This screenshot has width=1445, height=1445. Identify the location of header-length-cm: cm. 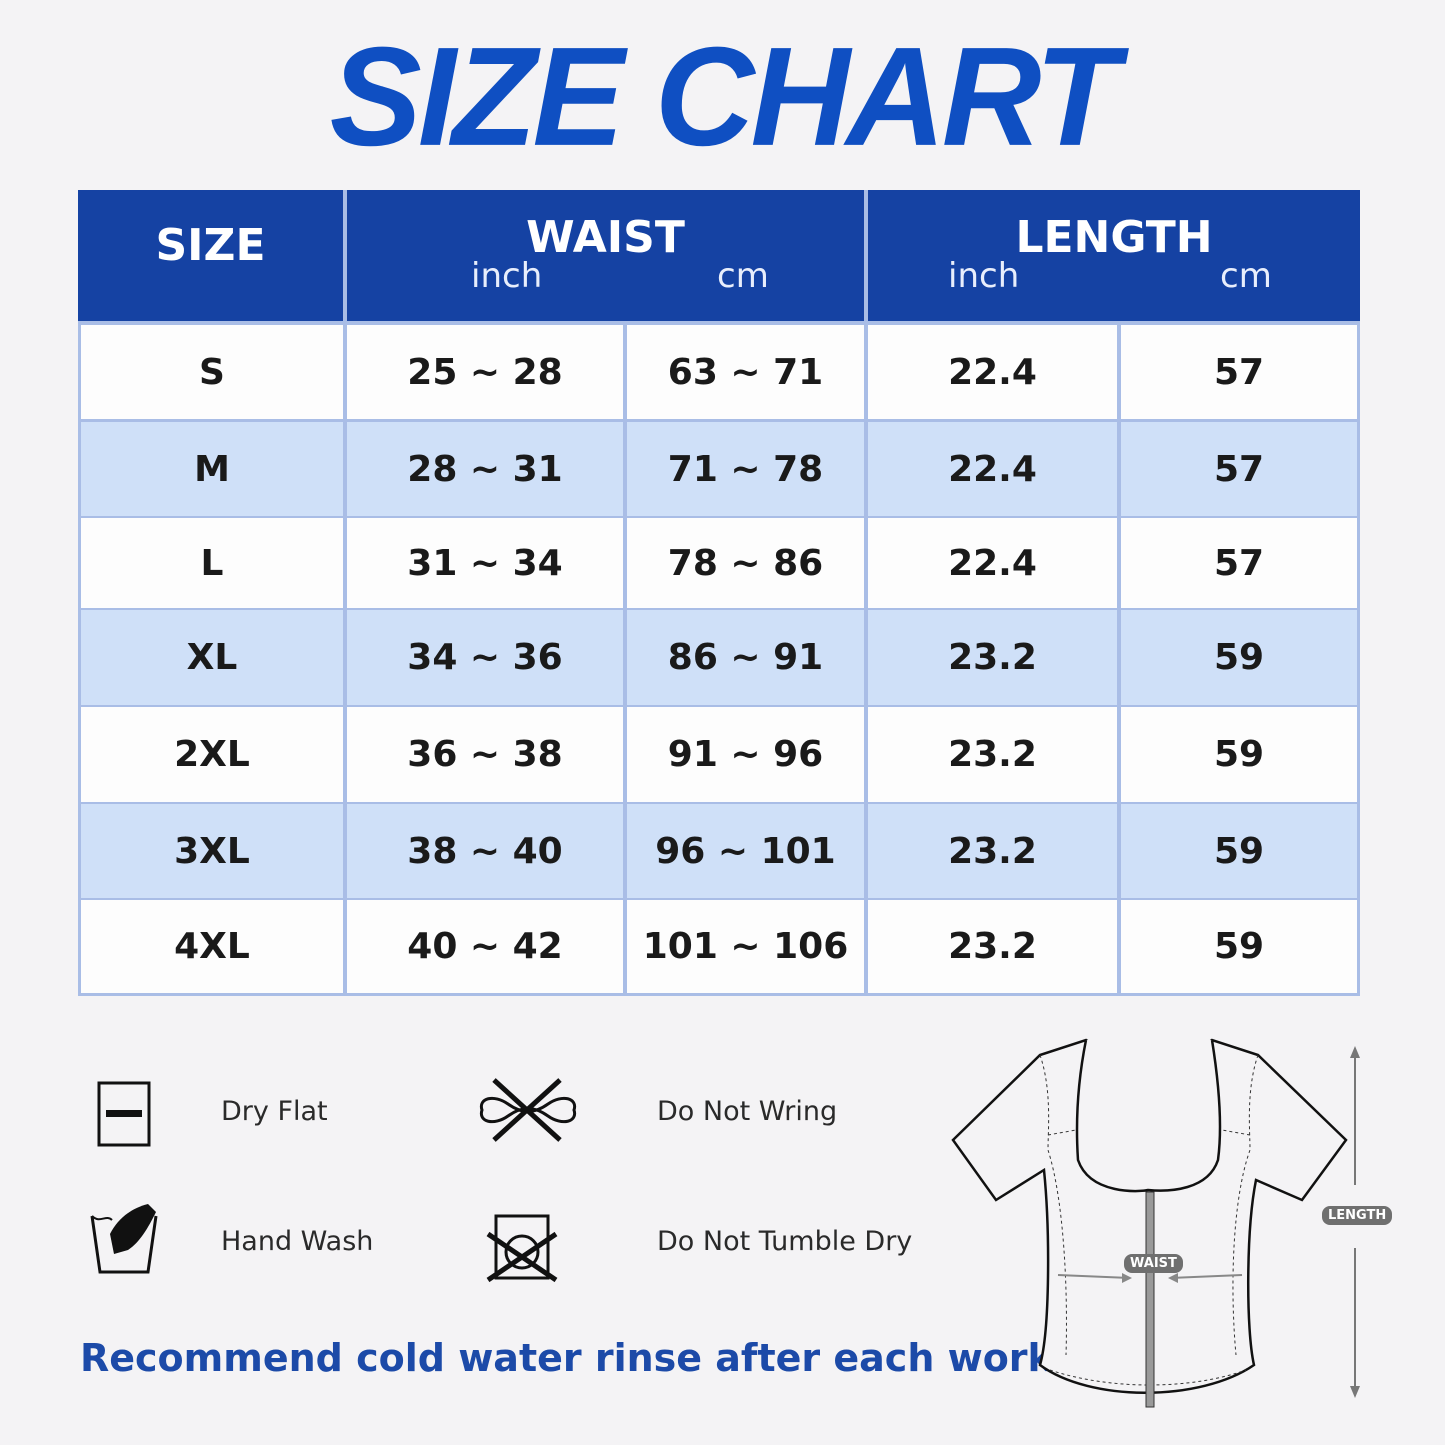
(1246, 276).